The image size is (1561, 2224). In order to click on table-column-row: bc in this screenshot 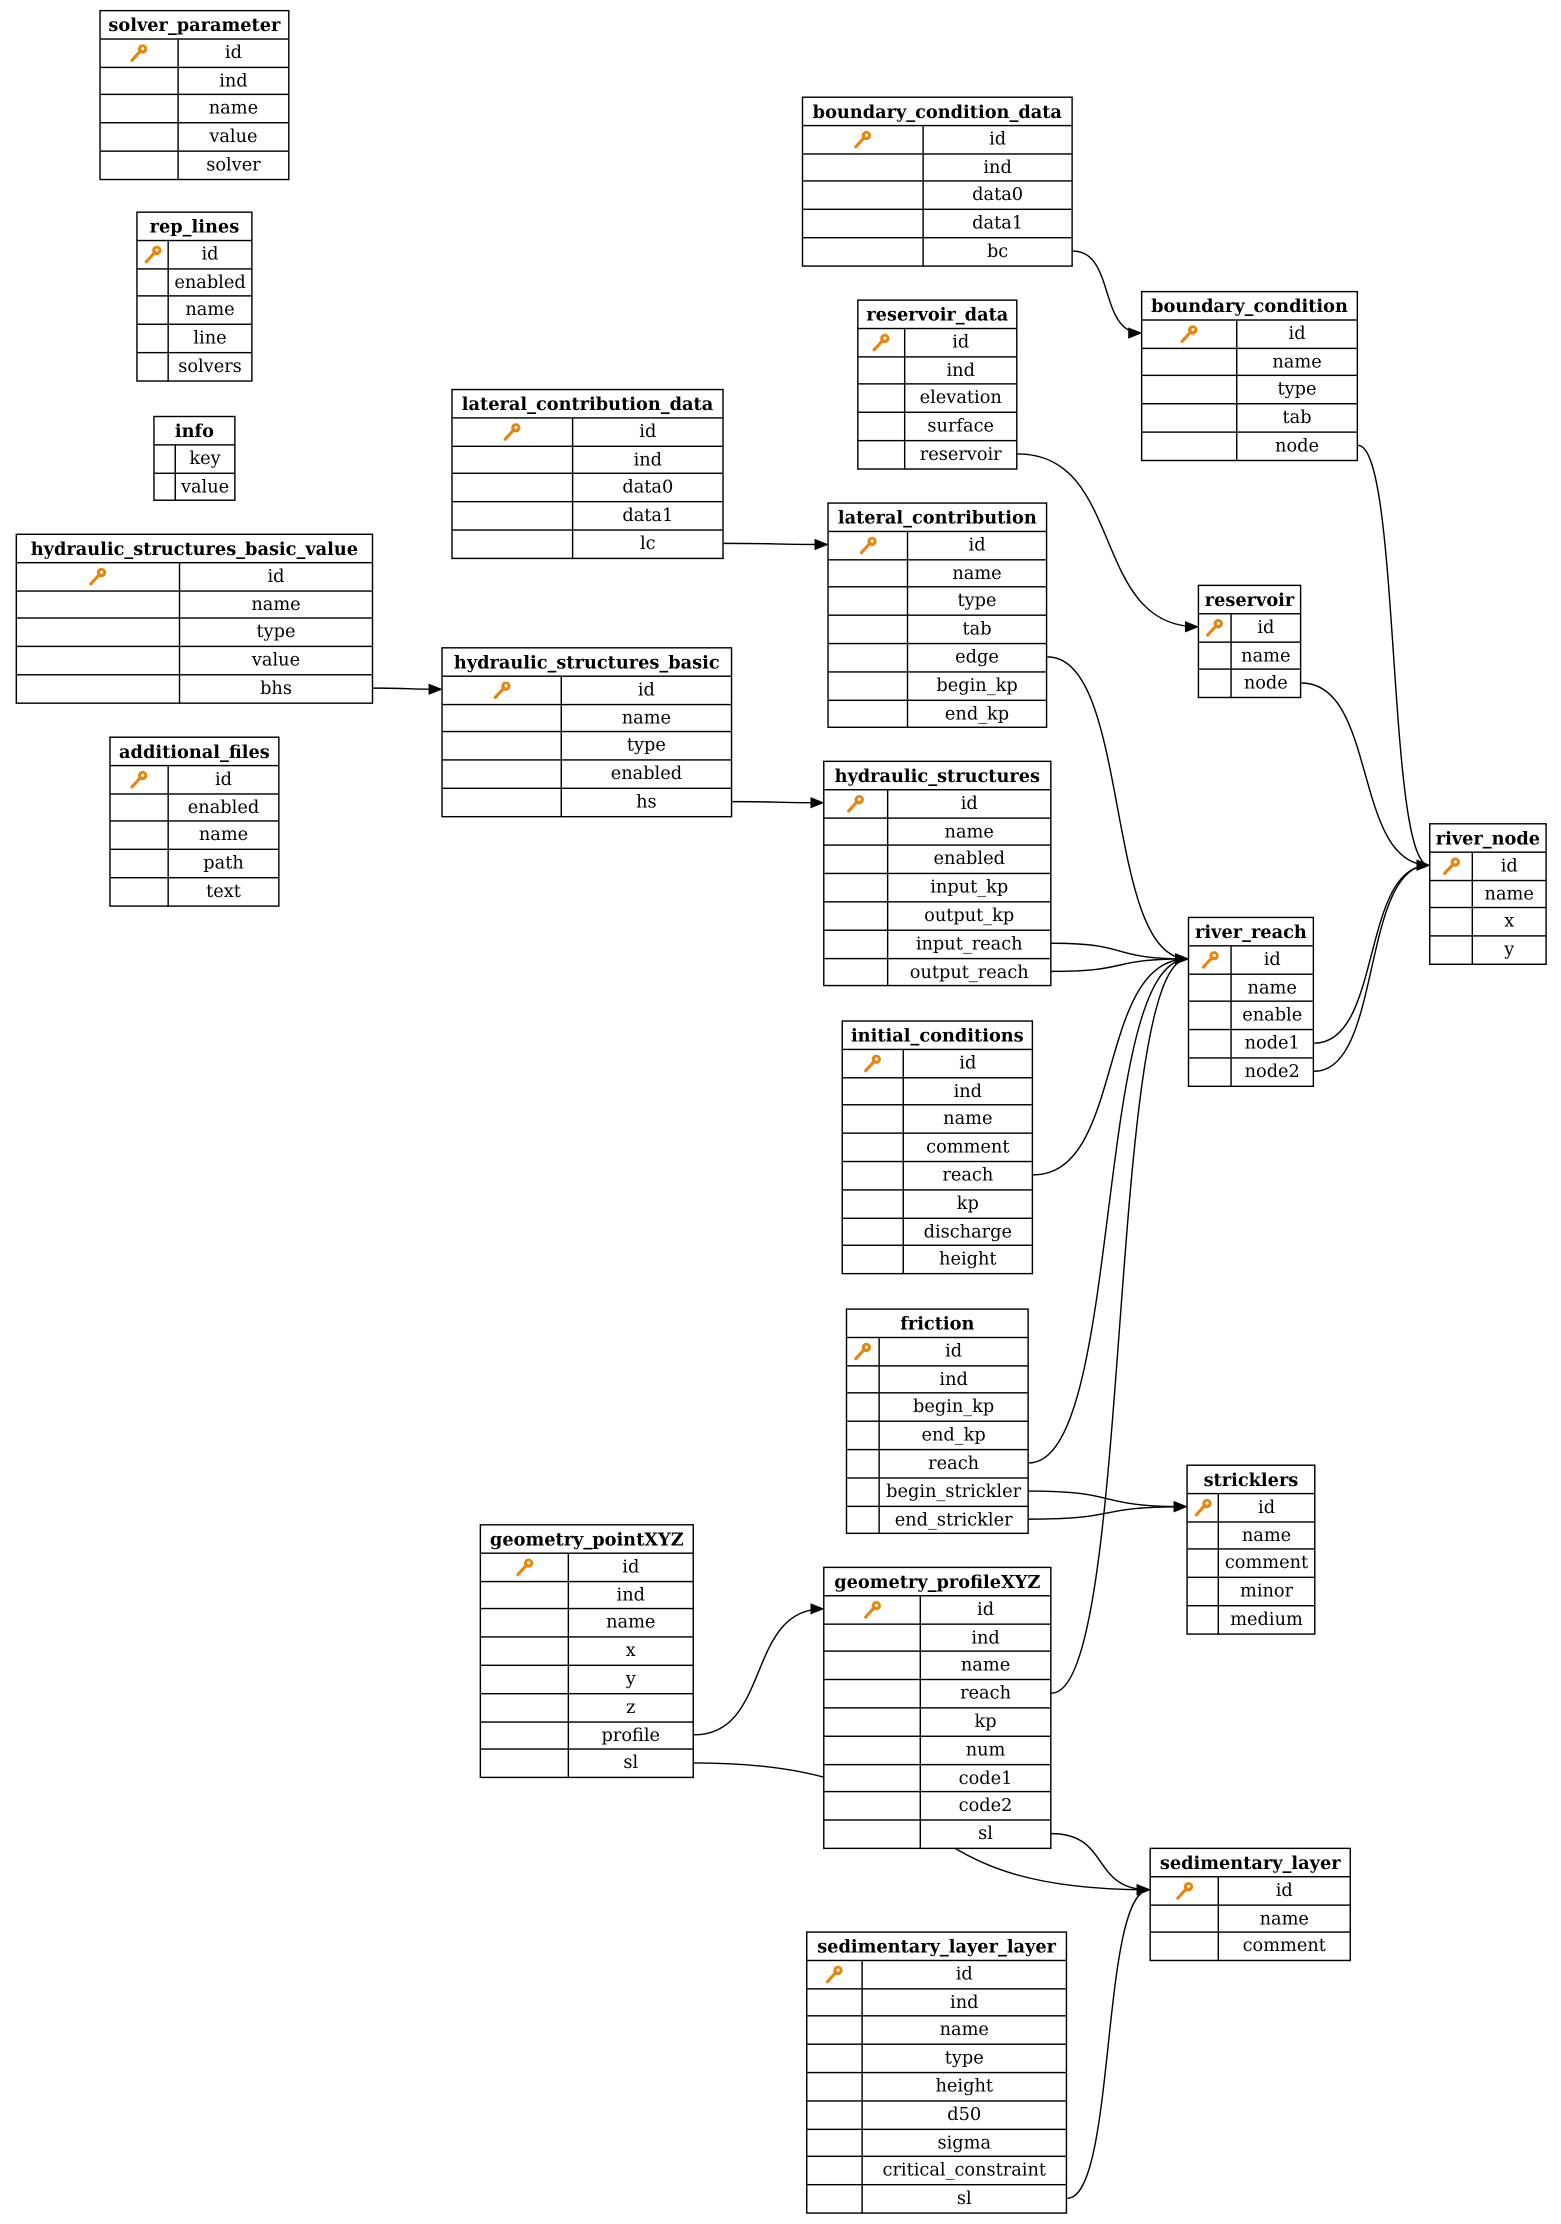, I will do `click(937, 252)`.